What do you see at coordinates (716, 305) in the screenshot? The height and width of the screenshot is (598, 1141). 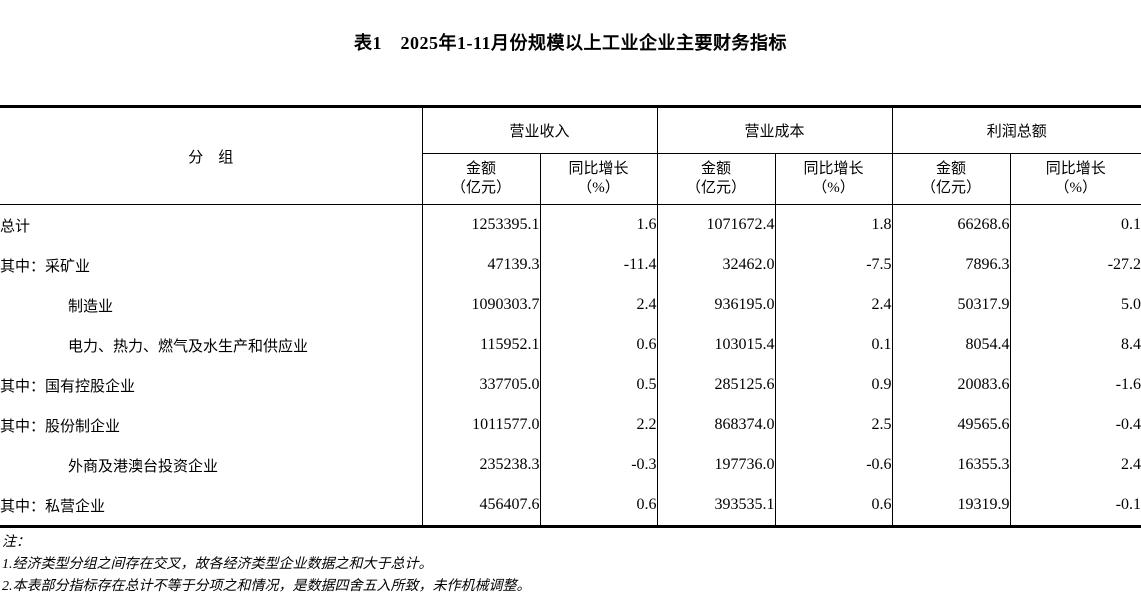 I see `cost-amount-cell: 936195.0` at bounding box center [716, 305].